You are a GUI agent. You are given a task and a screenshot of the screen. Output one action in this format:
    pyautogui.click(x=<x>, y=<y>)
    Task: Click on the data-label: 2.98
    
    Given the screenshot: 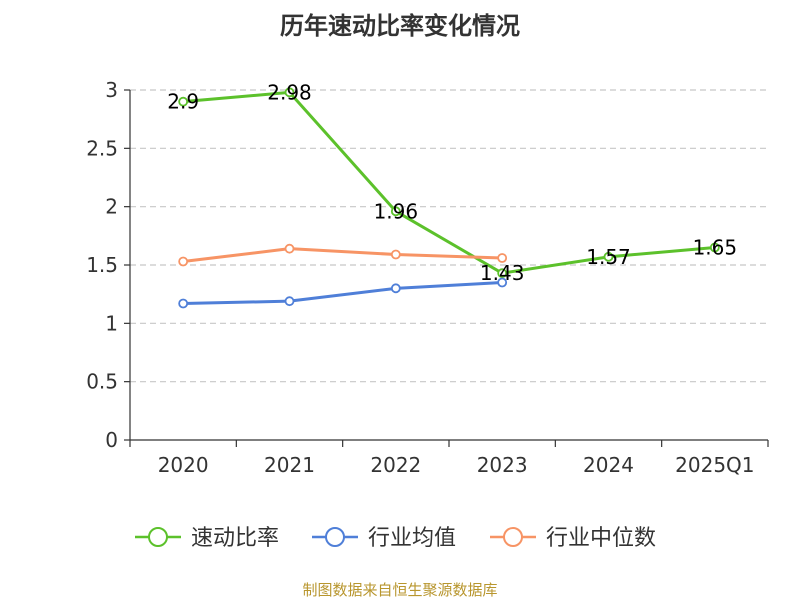 What is the action you would take?
    pyautogui.click(x=289, y=92)
    